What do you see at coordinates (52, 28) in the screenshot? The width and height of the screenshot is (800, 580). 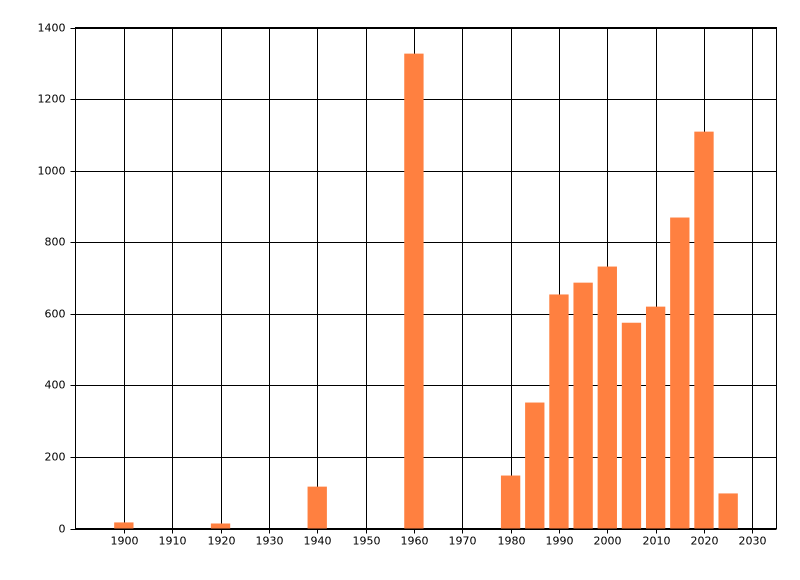 I see `y-tick-label: 1400` at bounding box center [52, 28].